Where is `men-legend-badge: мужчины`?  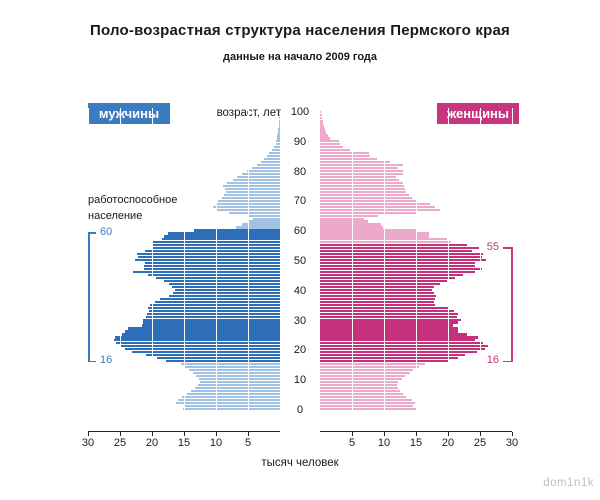 men-legend-badge: мужчины is located at coordinates (129, 113).